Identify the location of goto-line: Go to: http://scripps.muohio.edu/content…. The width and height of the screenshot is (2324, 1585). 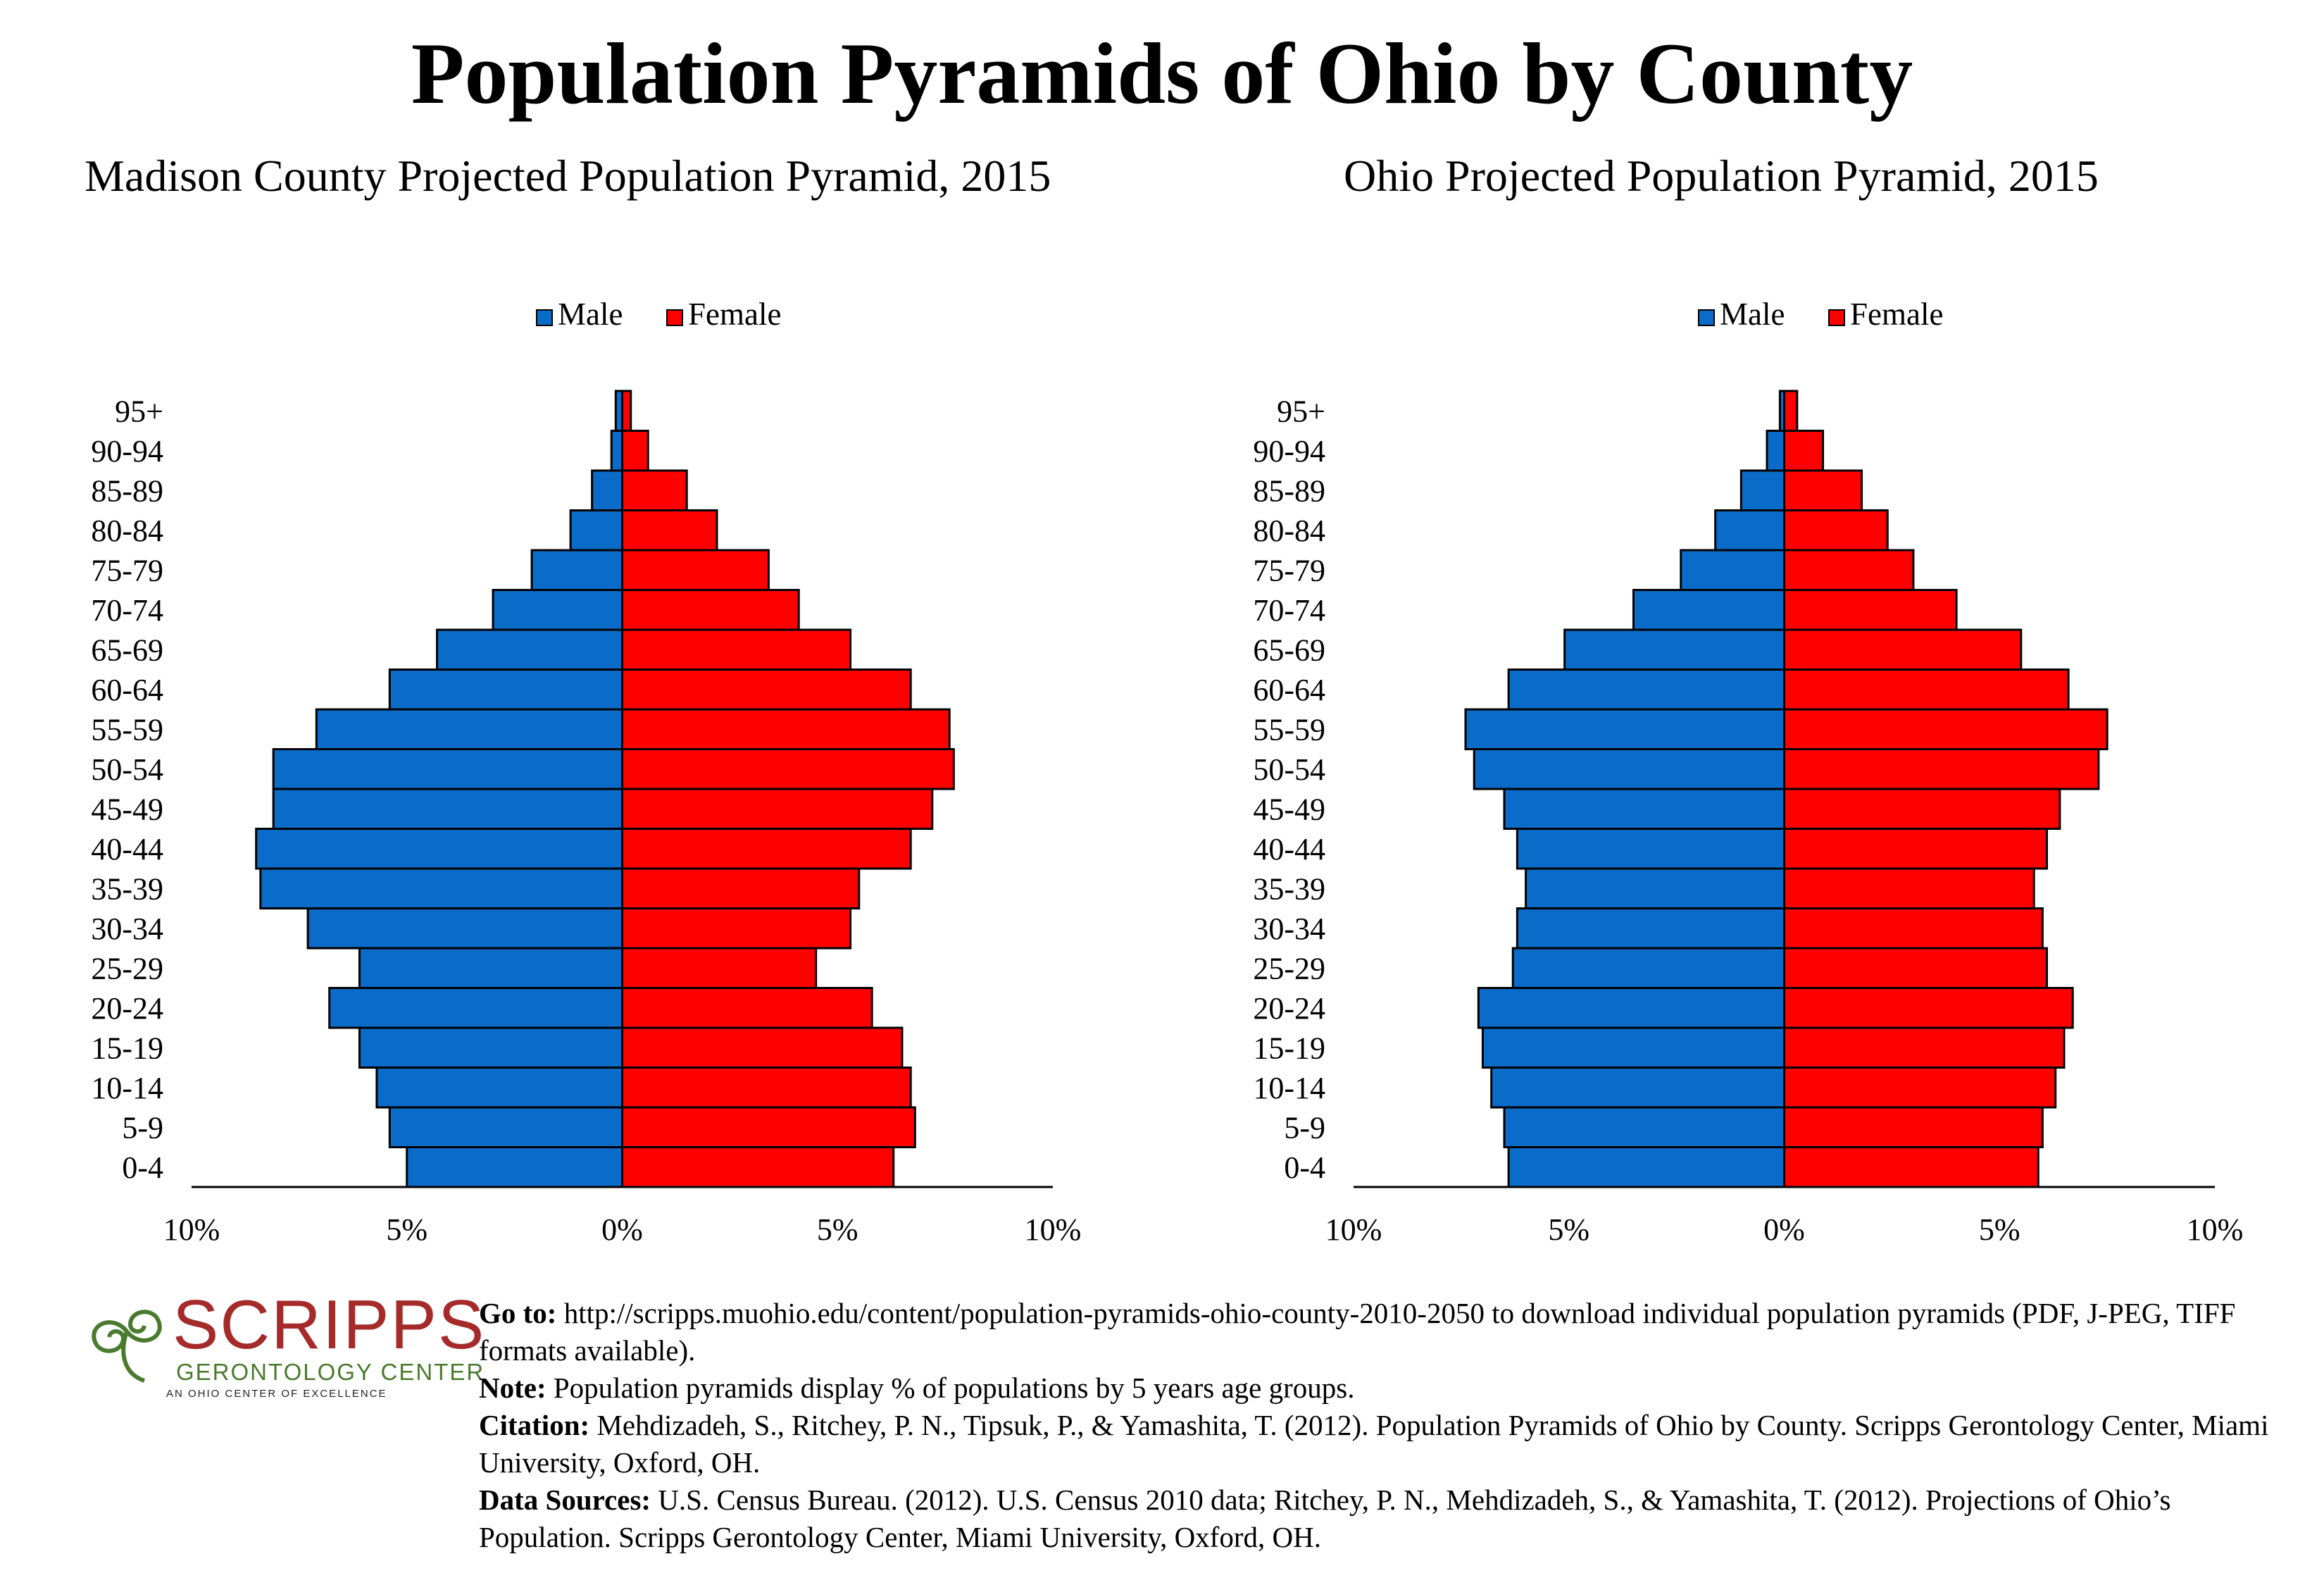
(1394, 1332).